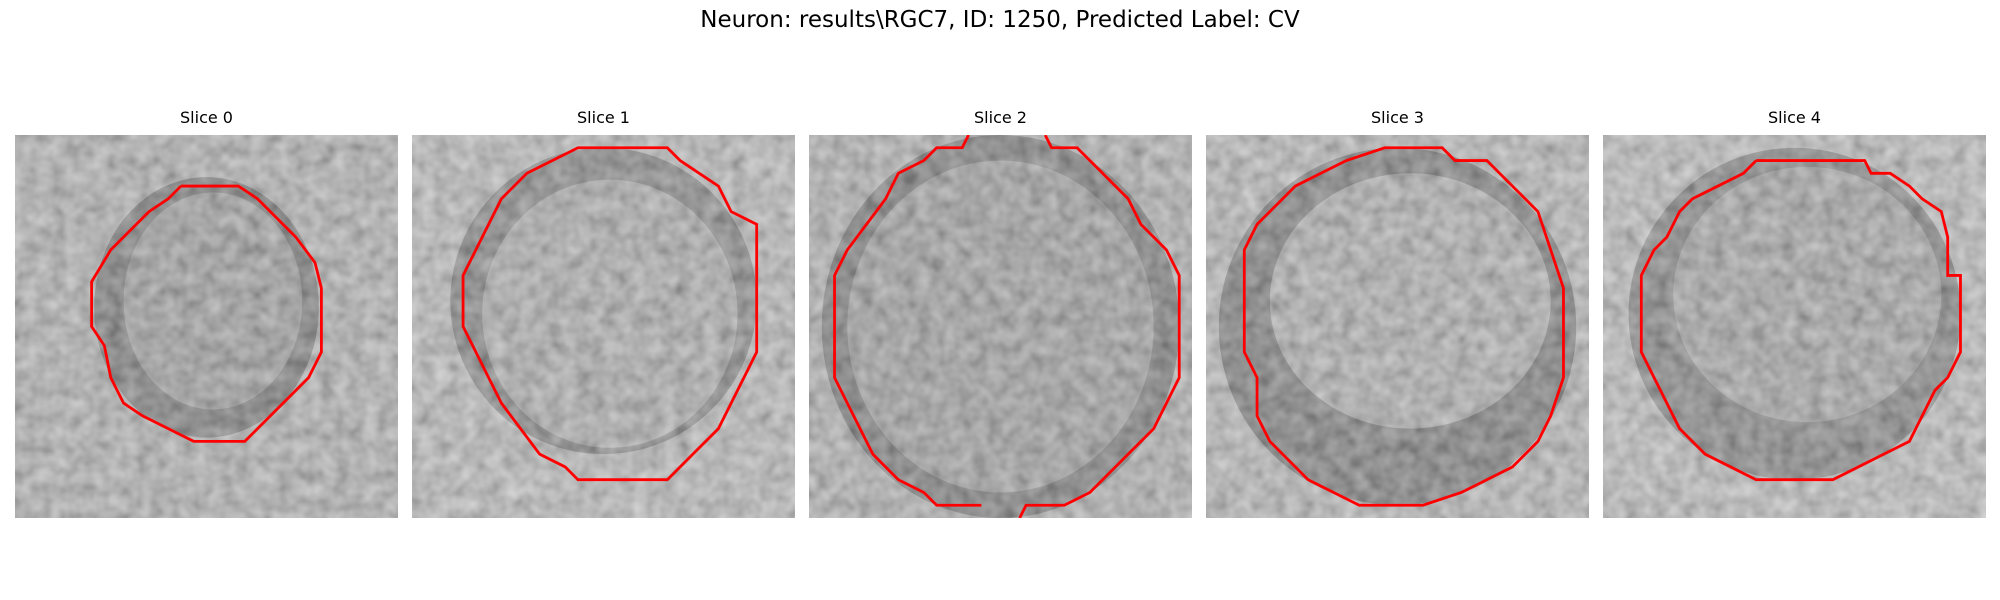 The width and height of the screenshot is (2000, 600). I want to click on slice-panel-0: Slice 0, so click(206, 313).